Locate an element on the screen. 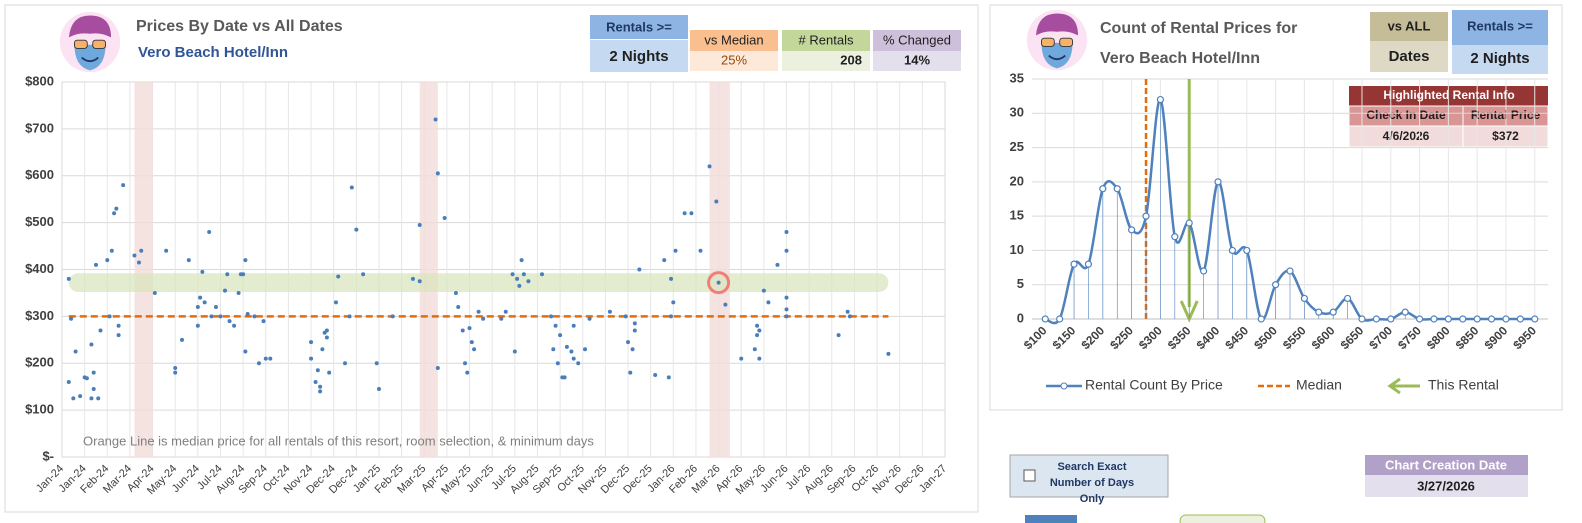  y-tick-label: 25 is located at coordinates (1017, 146).